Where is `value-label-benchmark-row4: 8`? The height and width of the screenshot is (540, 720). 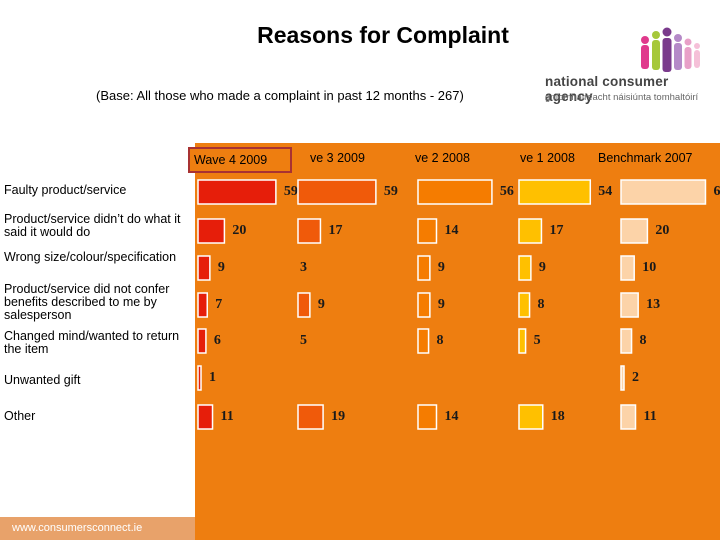 value-label-benchmark-row4: 8 is located at coordinates (643, 340).